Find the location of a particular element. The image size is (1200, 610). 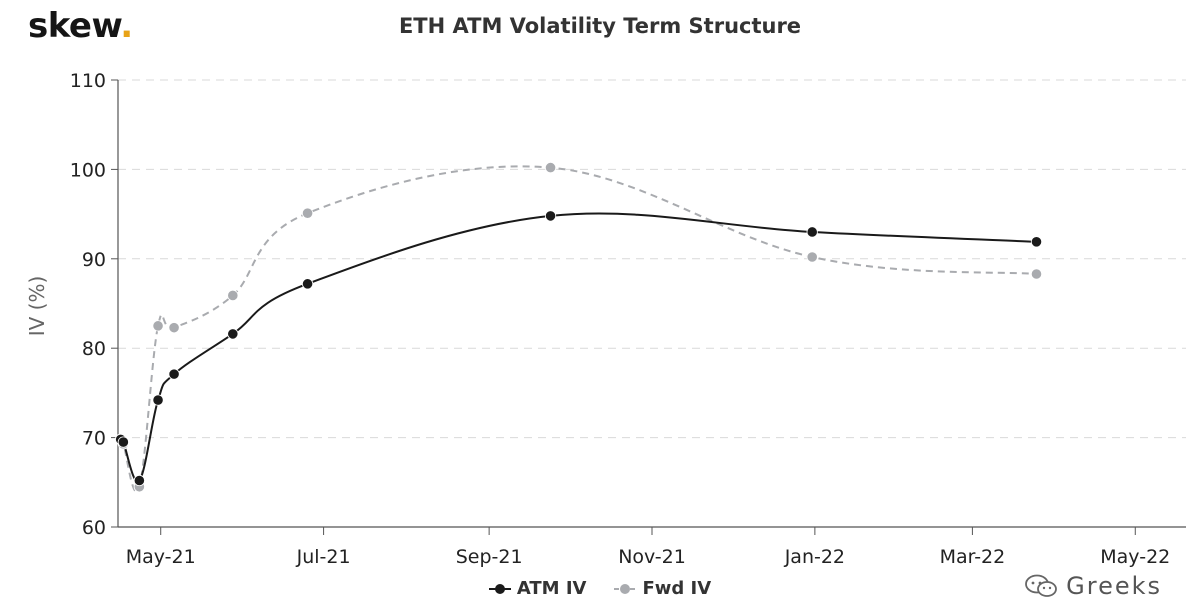

brand-logo: skew. is located at coordinates (80, 26).